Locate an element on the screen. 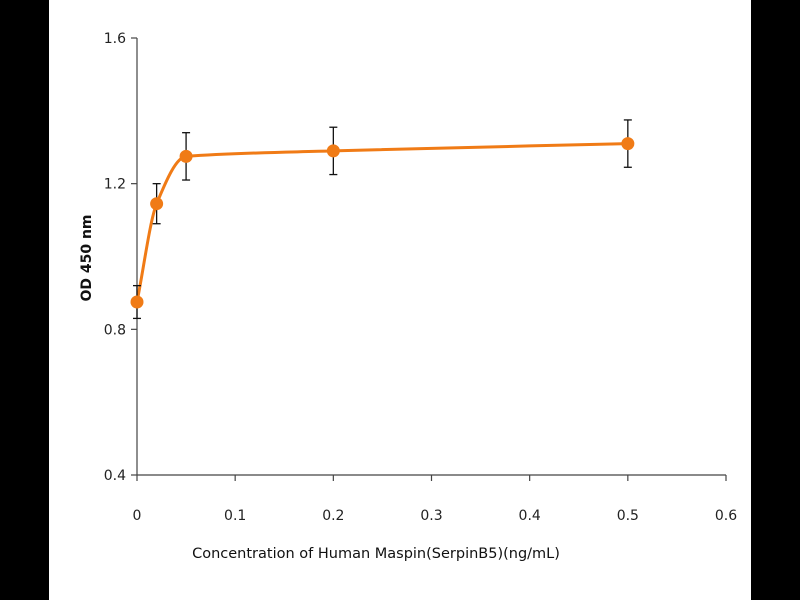 The width and height of the screenshot is (800, 600). y-tick-label: 1.6 is located at coordinates (115, 39).